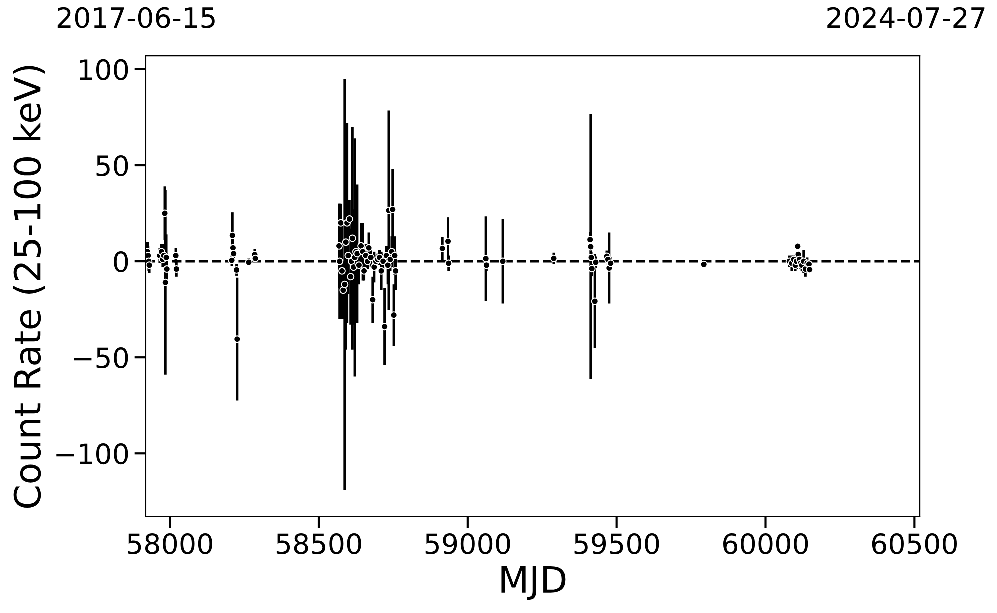 This screenshot has width=997, height=613. What do you see at coordinates (104, 69) in the screenshot?
I see `y-tick-label: 100` at bounding box center [104, 69].